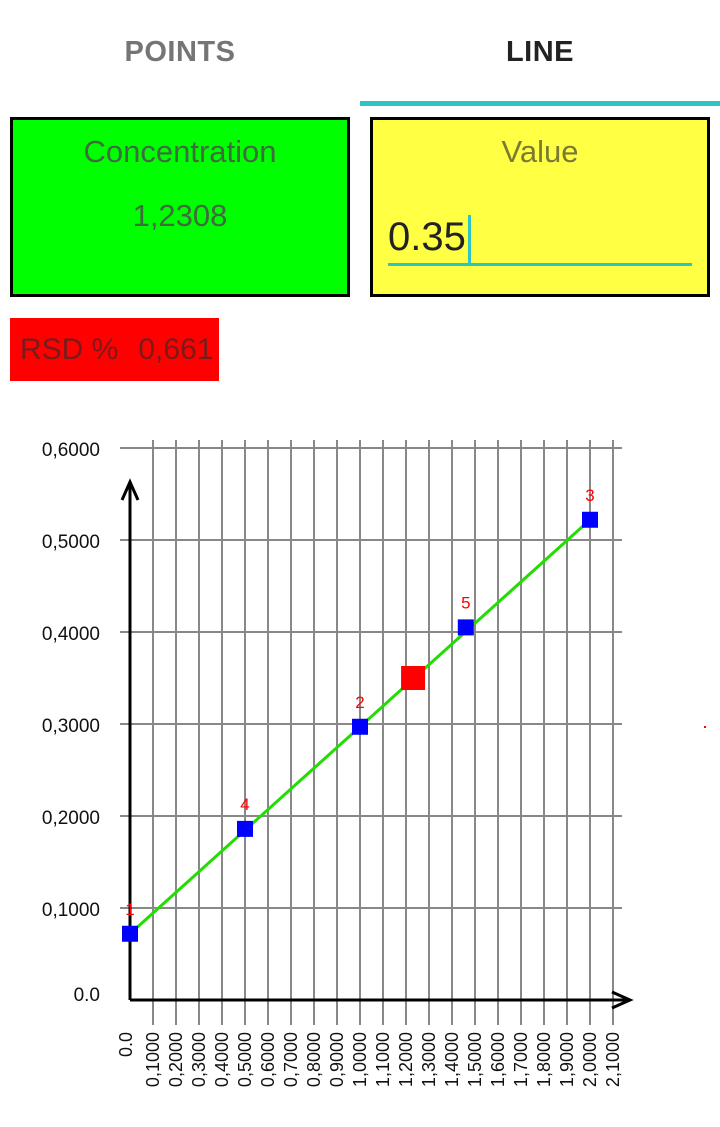  Describe the element at coordinates (71, 726) in the screenshot. I see `y-tick-label: 0,3000` at that location.